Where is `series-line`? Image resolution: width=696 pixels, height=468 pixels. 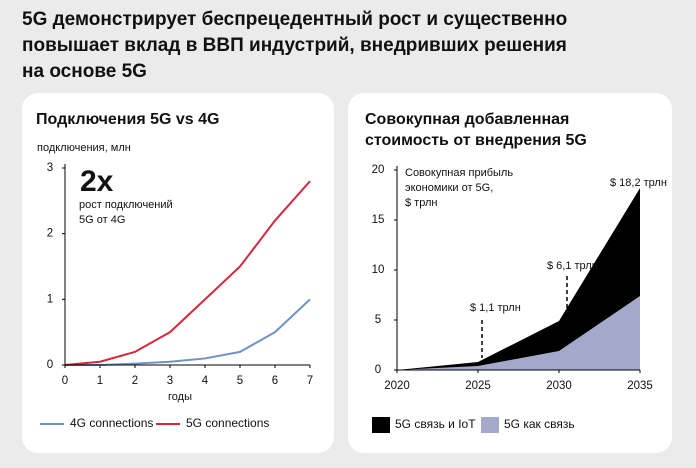 series-line is located at coordinates (187, 273).